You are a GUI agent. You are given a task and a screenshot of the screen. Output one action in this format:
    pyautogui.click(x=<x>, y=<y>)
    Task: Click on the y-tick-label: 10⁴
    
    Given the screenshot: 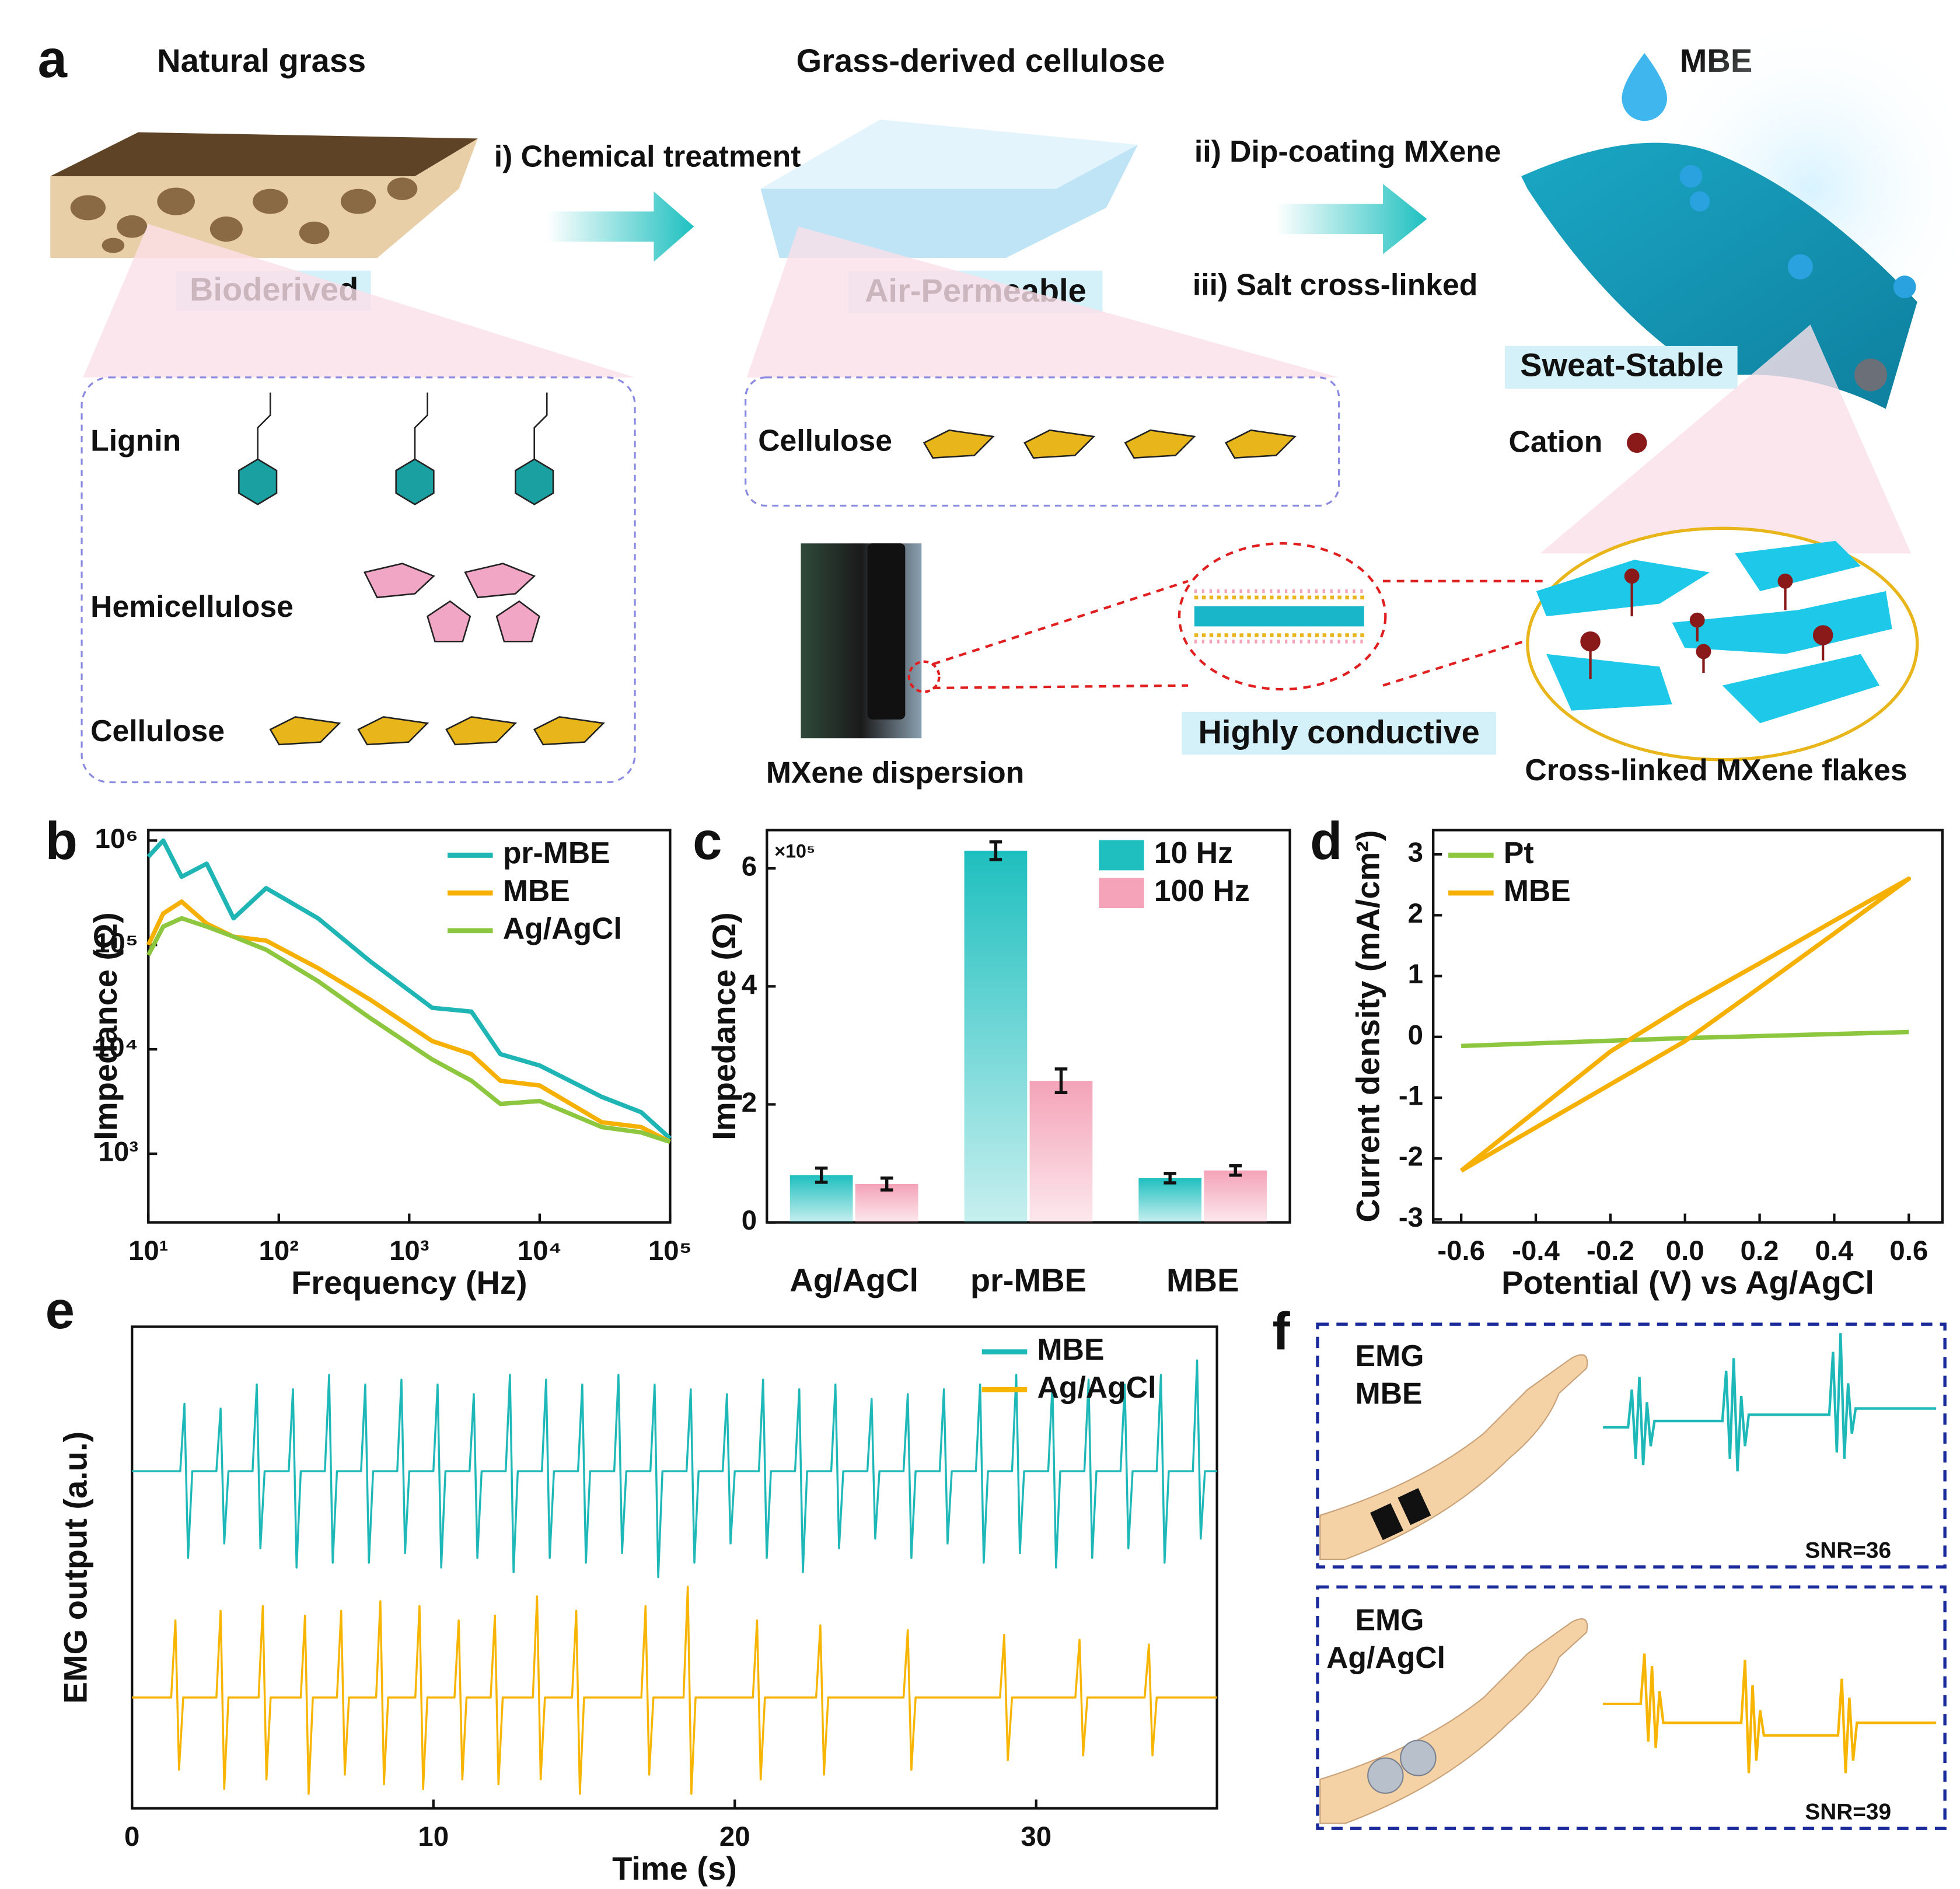 What is the action you would take?
    pyautogui.click(x=116, y=1047)
    